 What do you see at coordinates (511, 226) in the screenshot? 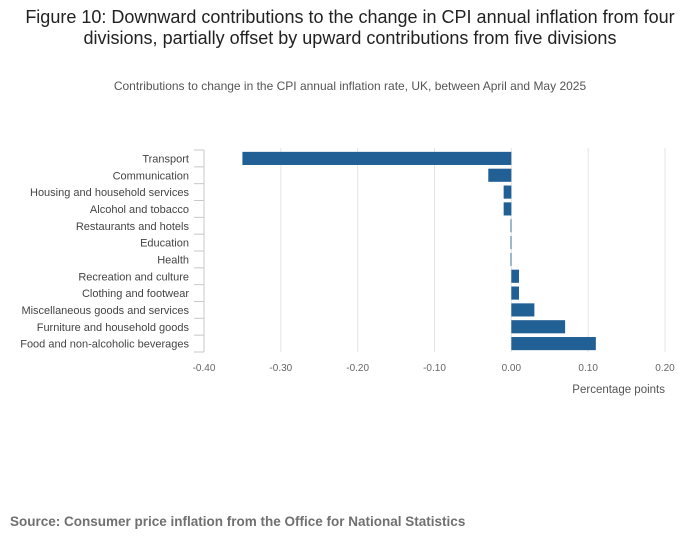
I see `bar-restaurants-and-hotels` at bounding box center [511, 226].